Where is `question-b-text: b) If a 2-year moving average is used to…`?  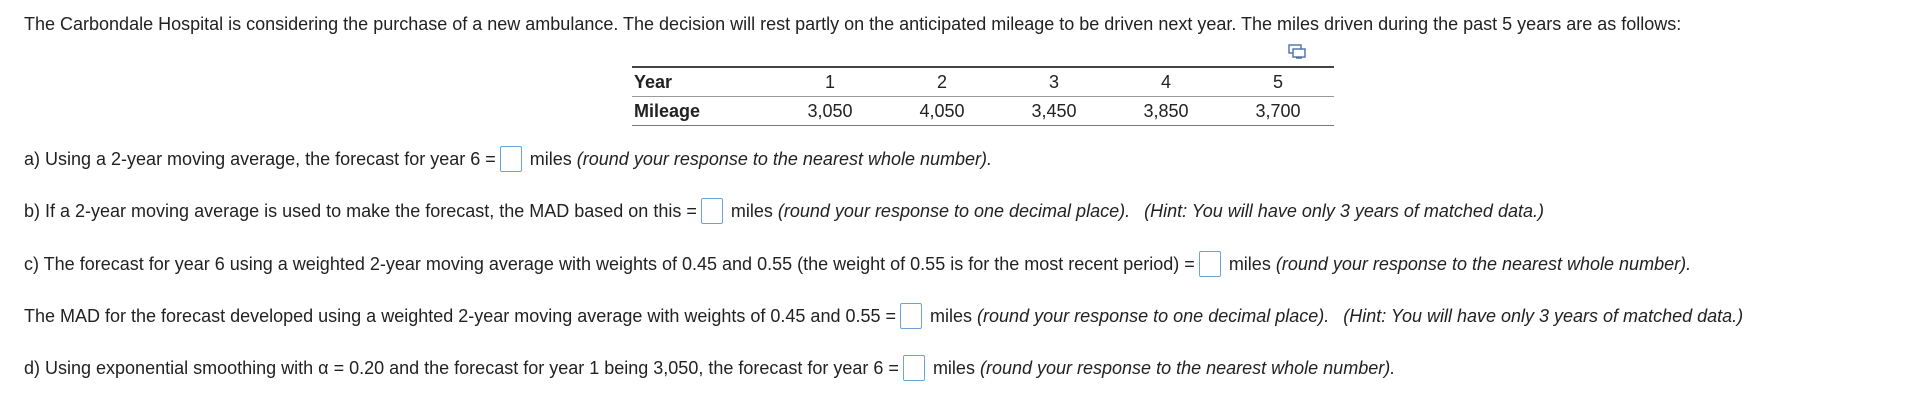 question-b-text: b) If a 2-year moving average is used to… is located at coordinates (360, 210).